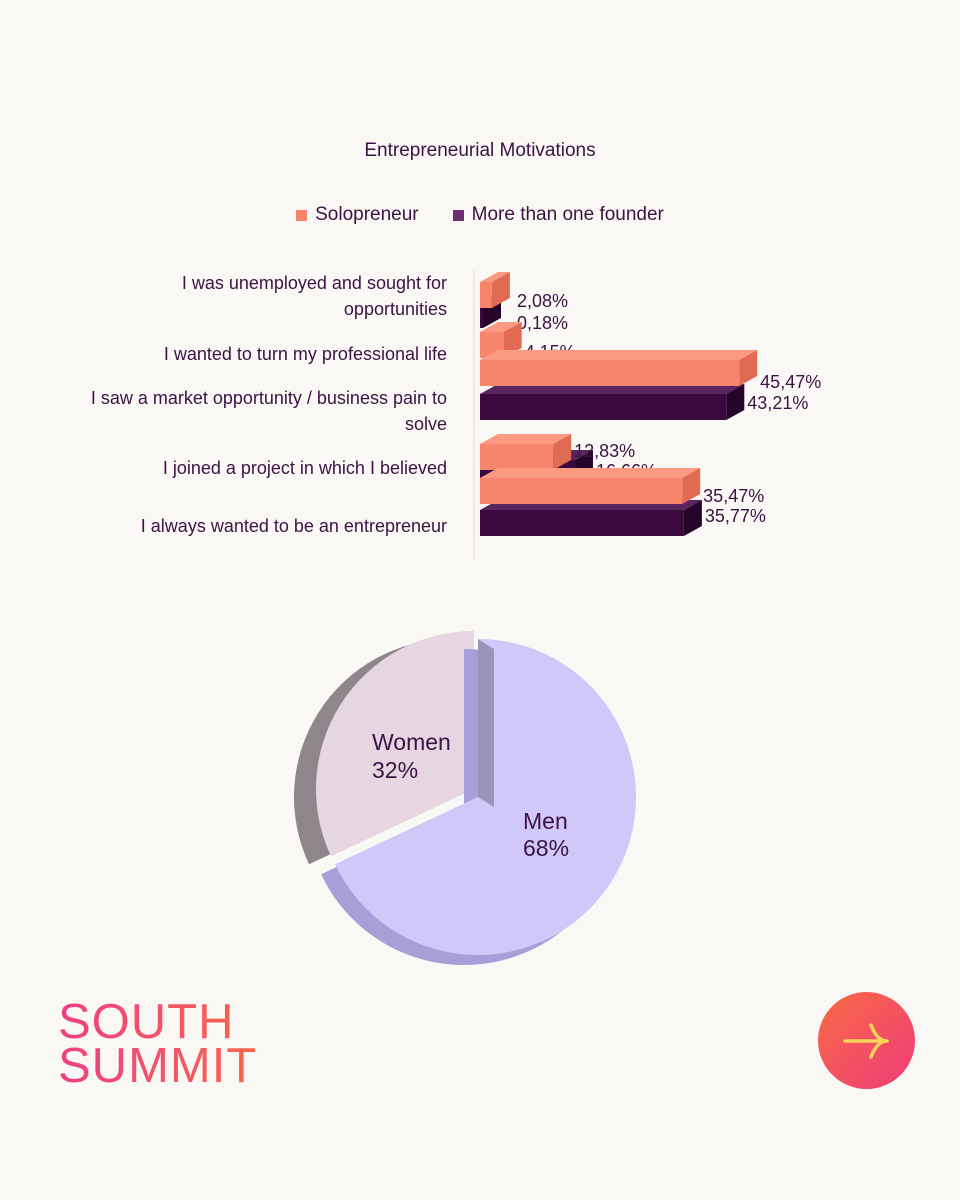 The image size is (960, 1200). Describe the element at coordinates (302, 215) in the screenshot. I see `legend-swatch-solopreneur` at that location.